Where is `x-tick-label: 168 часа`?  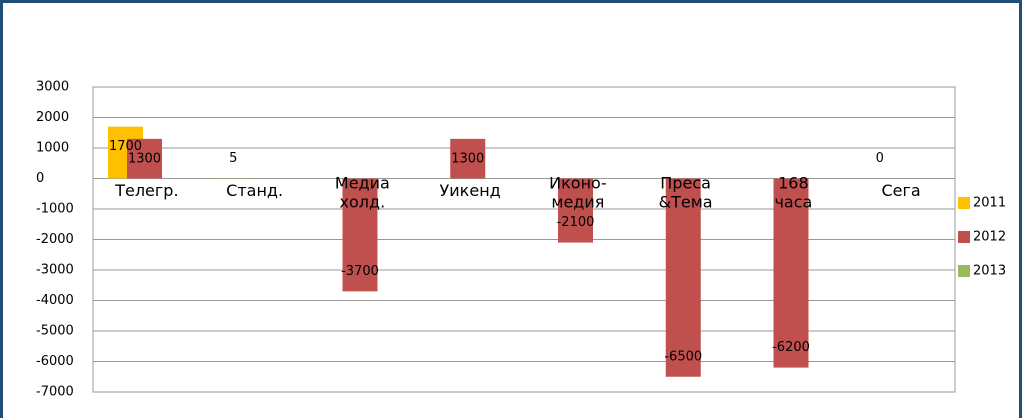 x-tick-label: 168 часа is located at coordinates (793, 192).